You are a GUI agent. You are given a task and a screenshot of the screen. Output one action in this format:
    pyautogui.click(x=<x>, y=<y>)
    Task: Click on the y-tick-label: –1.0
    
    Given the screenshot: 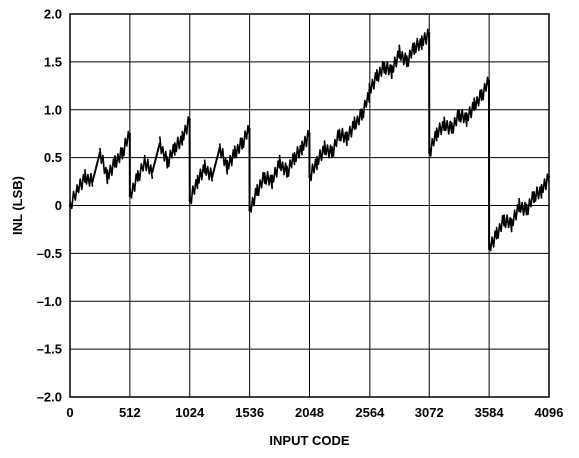 What is the action you would take?
    pyautogui.click(x=49, y=301)
    